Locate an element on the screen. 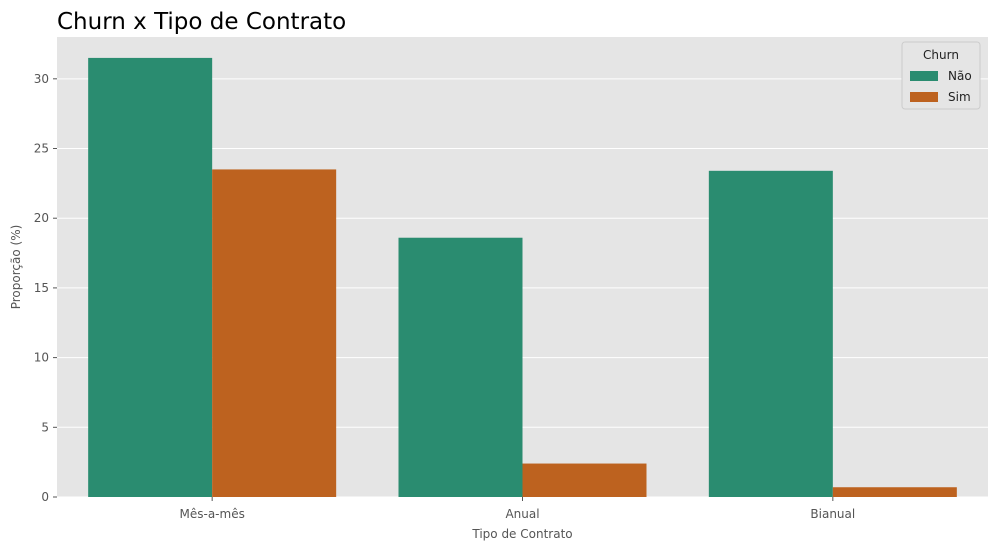  legend: Churn Não Sim is located at coordinates (941, 75).